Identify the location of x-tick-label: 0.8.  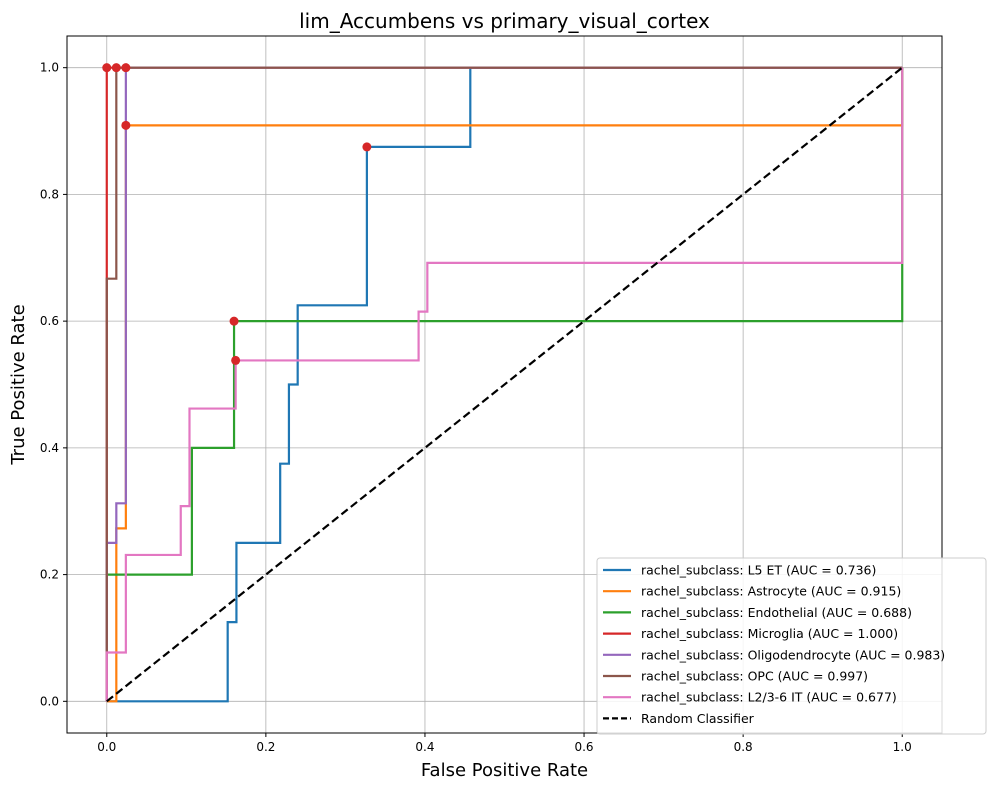
(743, 747).